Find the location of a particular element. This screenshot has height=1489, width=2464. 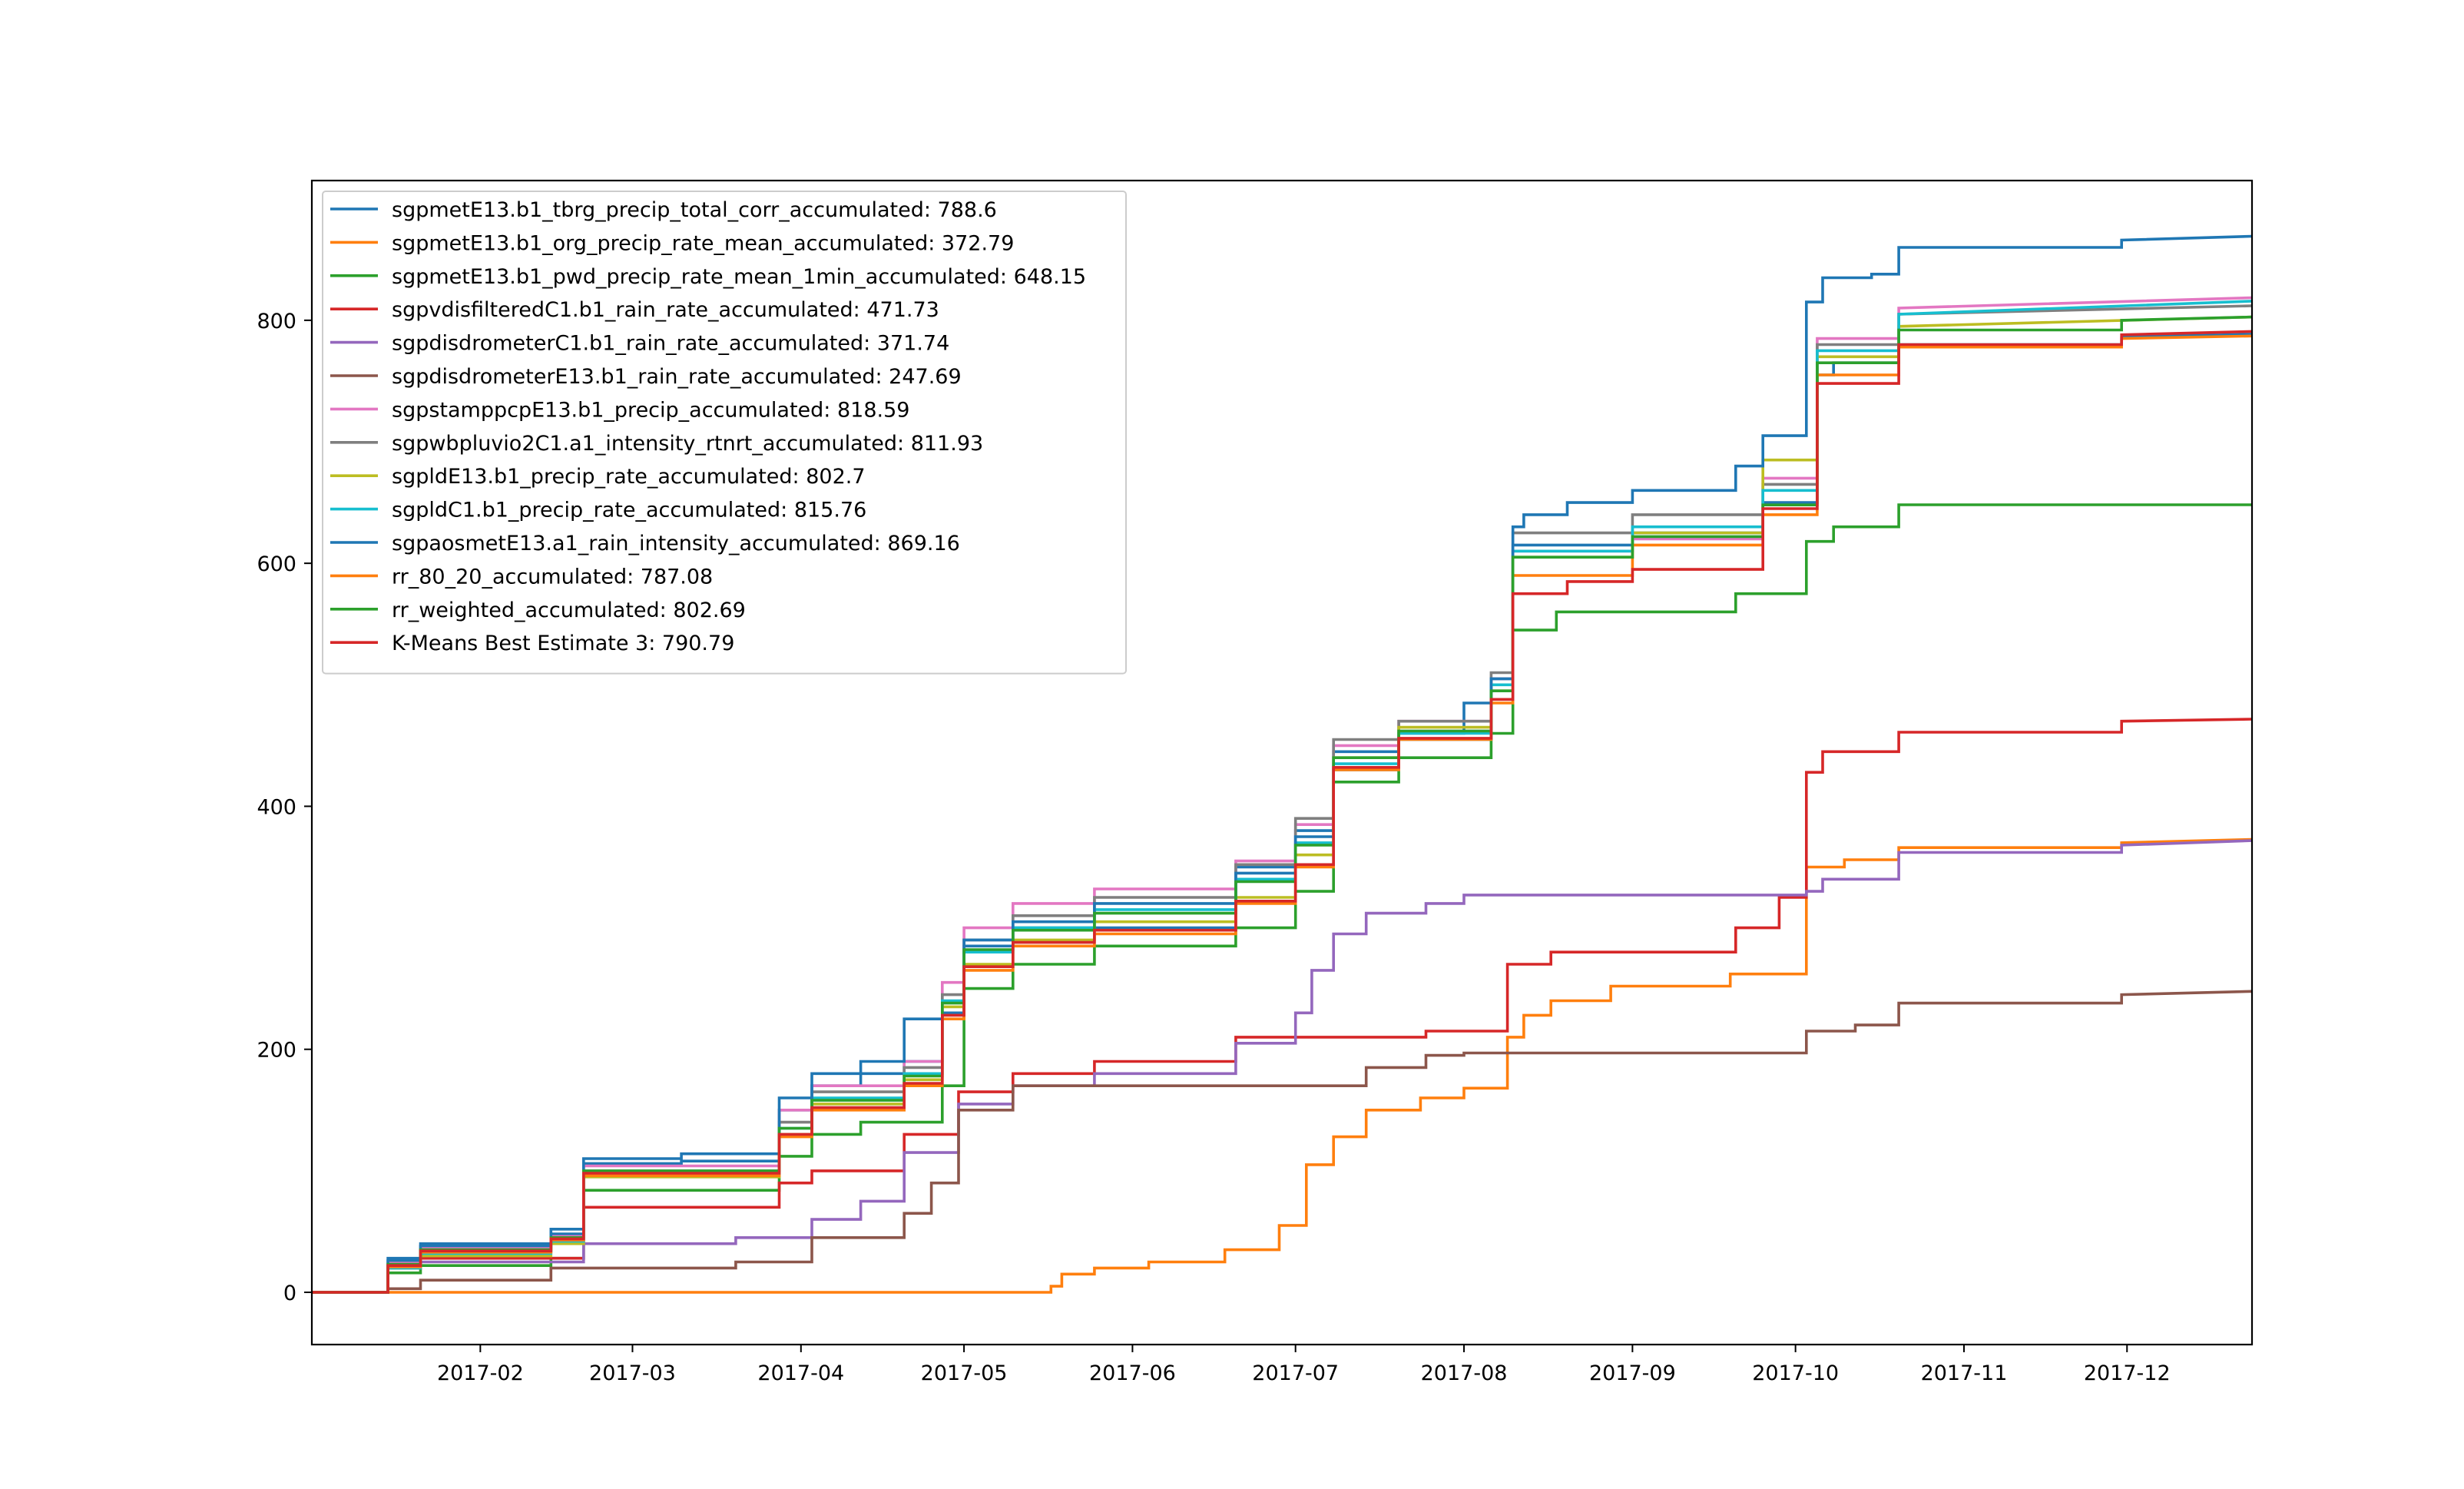

y-tick-label: 200 is located at coordinates (276, 1051).